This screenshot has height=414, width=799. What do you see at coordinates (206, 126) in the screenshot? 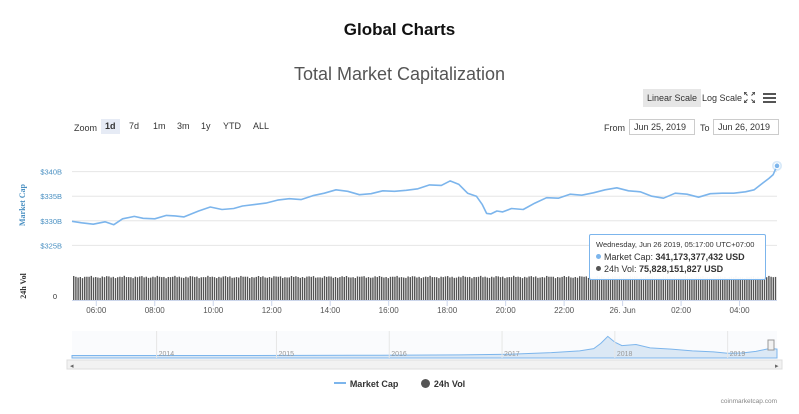
I see `zoom-button-1y: 1y` at bounding box center [206, 126].